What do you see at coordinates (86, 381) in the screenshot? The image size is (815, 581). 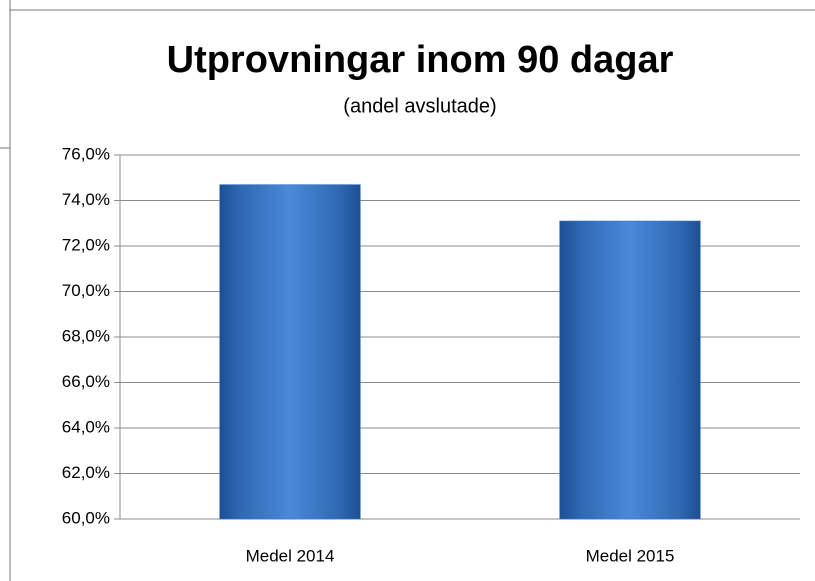 I see `y-tick-label: 66,0%` at bounding box center [86, 381].